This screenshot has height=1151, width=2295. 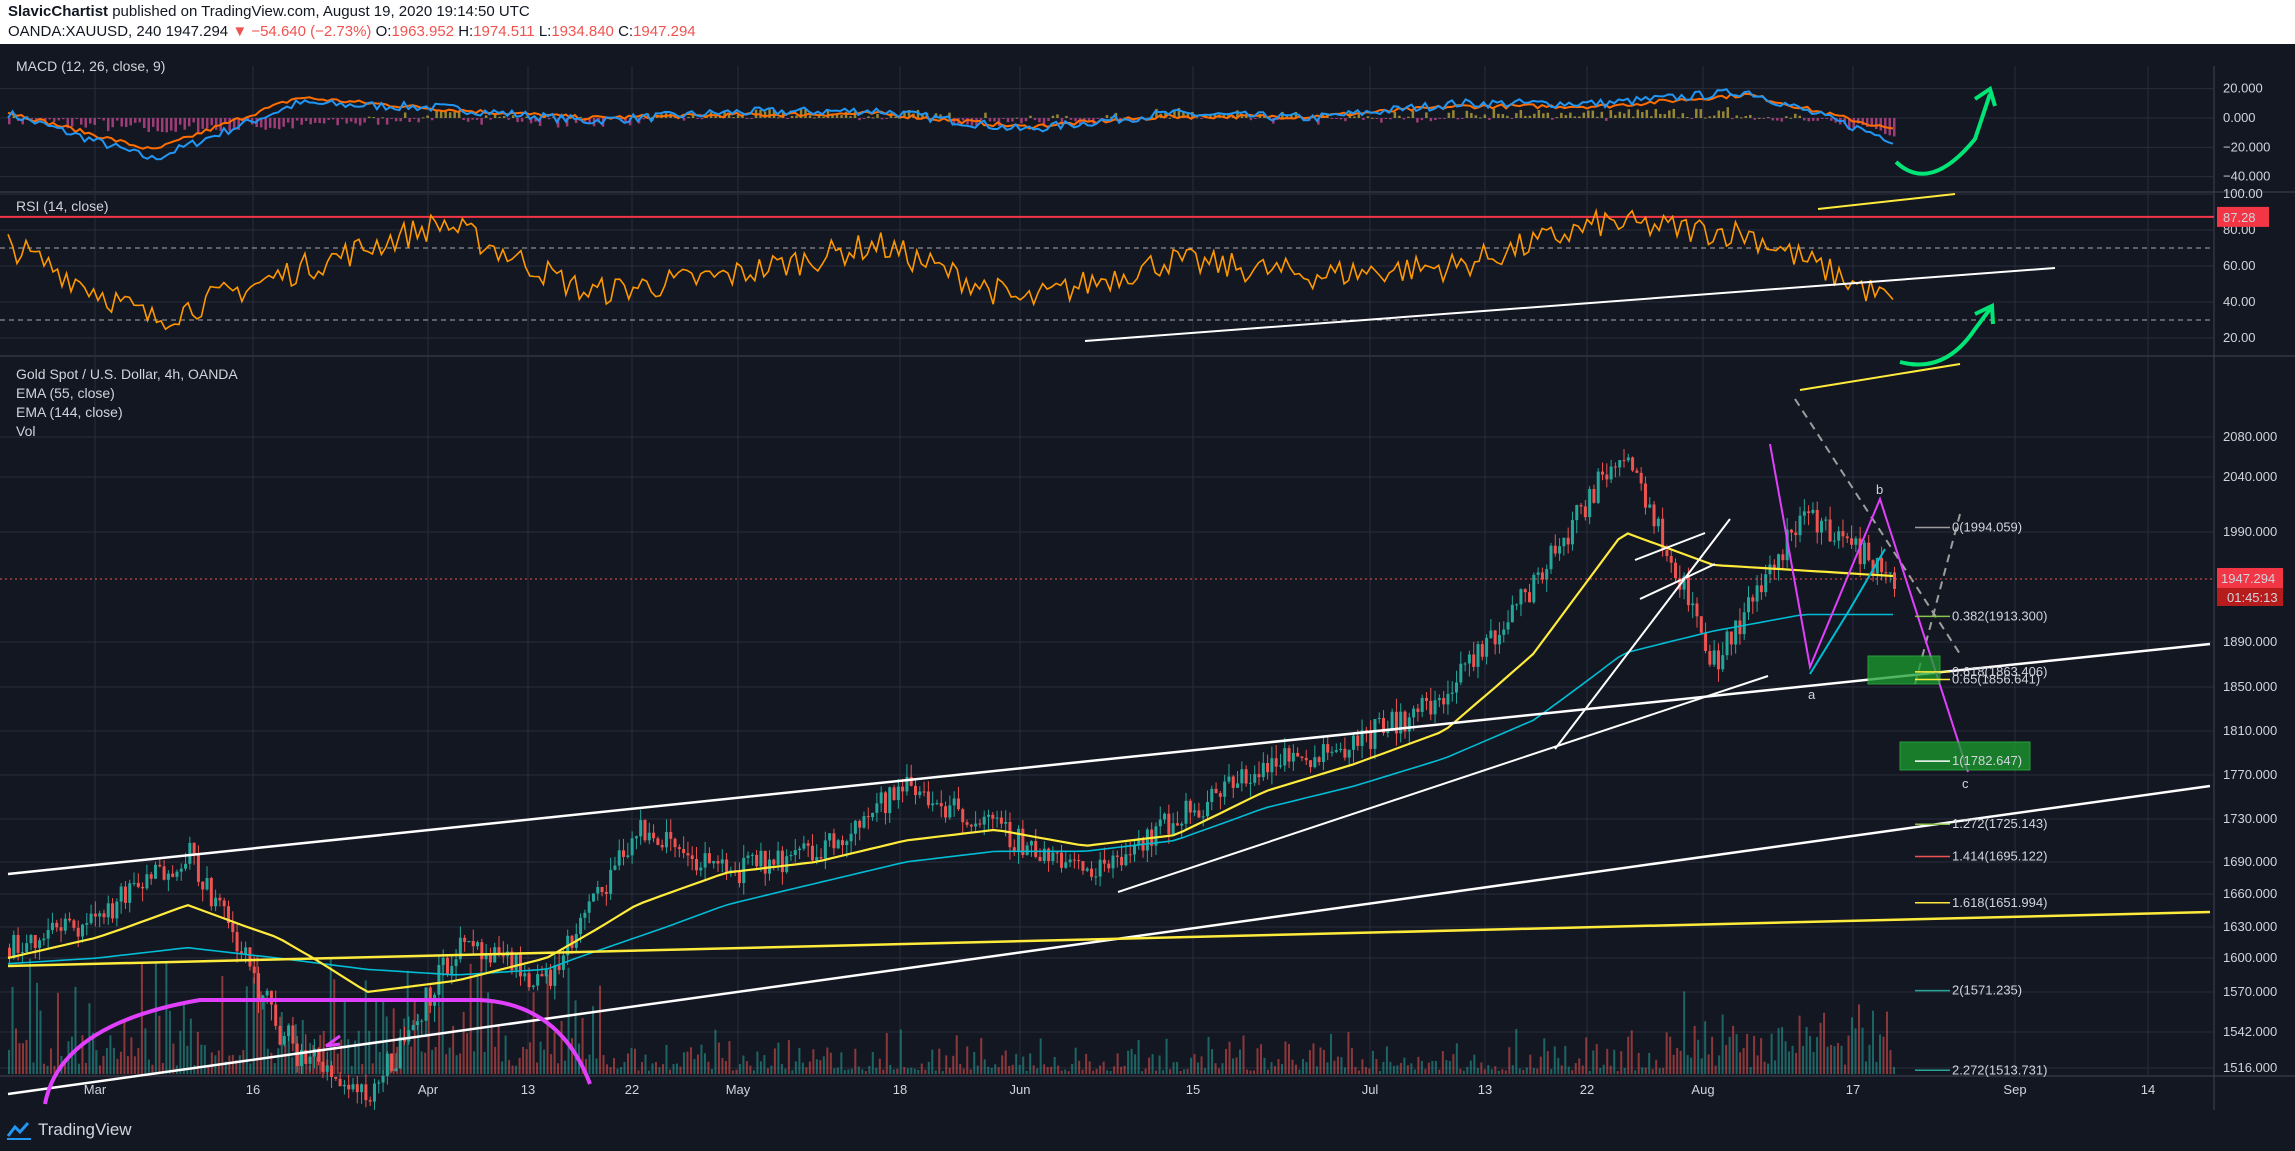 I want to click on x-tick-label: 13, so click(x=528, y=1089).